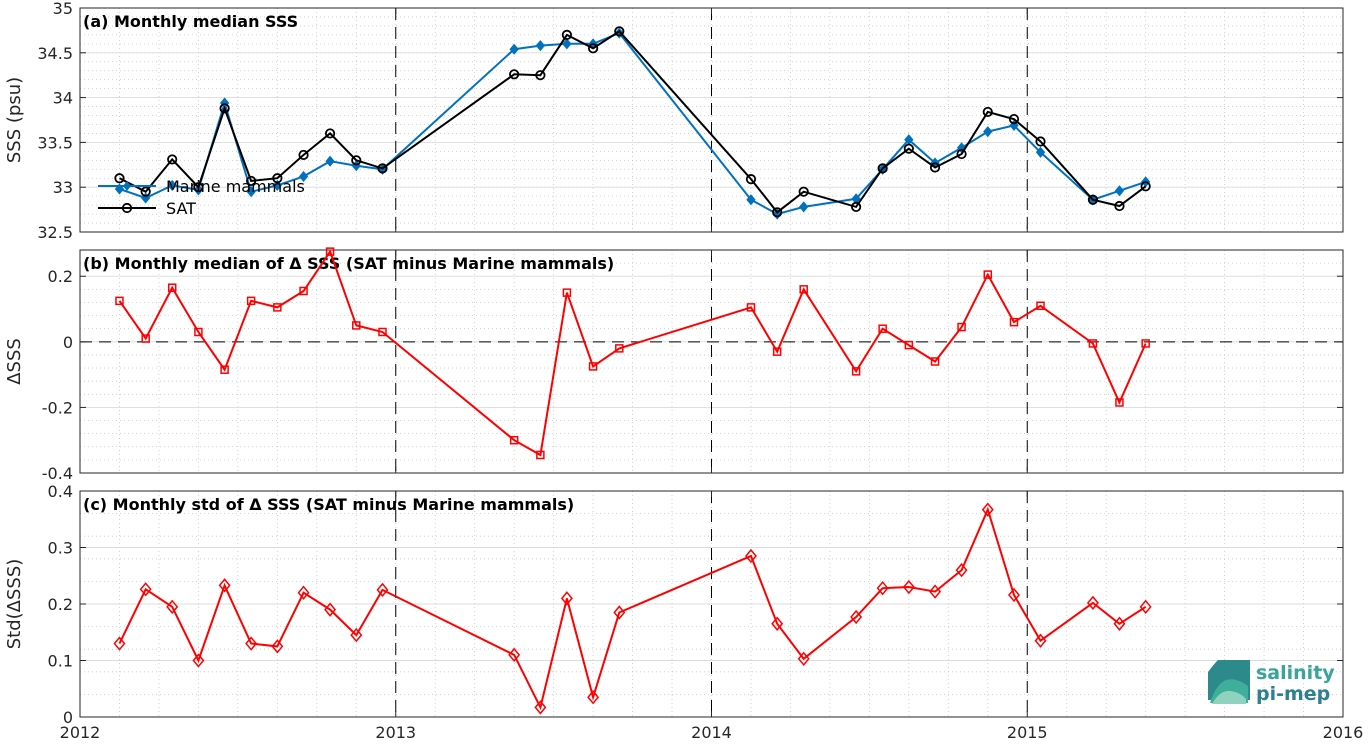 This screenshot has width=1368, height=745. I want to click on y-axis-label: Std(ΔSSS), so click(14, 604).